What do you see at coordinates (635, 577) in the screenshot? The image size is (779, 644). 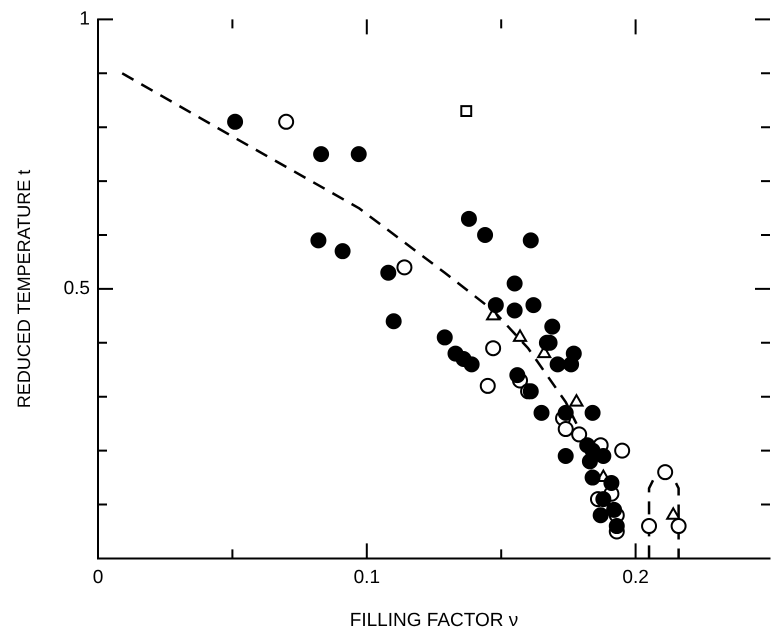 I see `x-tick-label: 0.2` at bounding box center [635, 577].